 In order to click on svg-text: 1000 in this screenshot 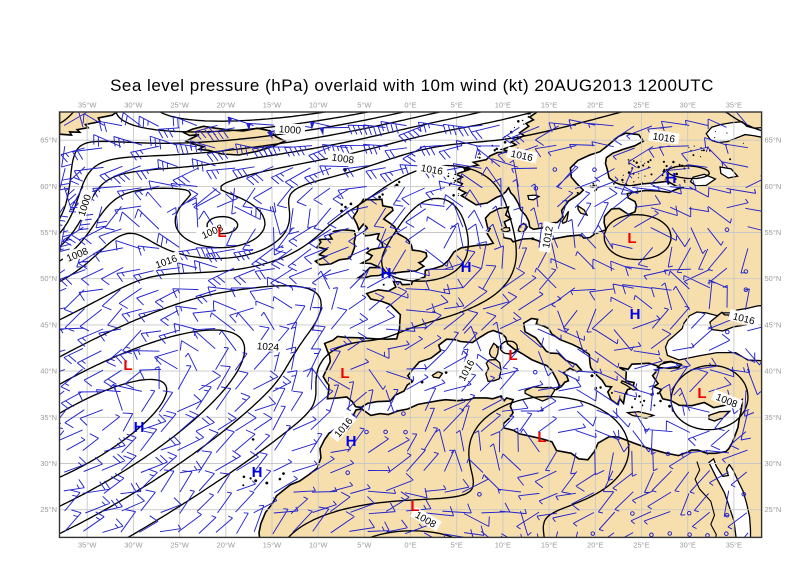, I will do `click(289, 130)`.